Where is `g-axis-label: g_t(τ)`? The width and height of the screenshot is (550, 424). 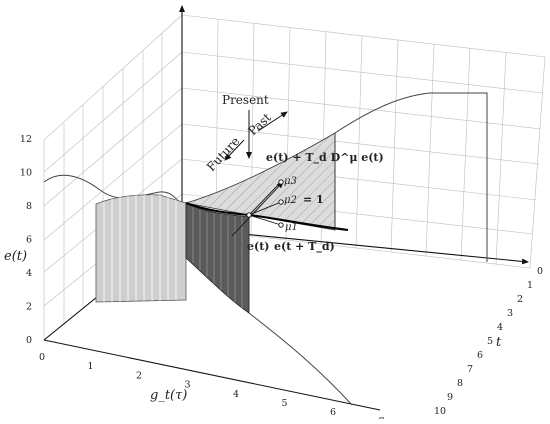
g-axis-label: g_t(τ) is located at coordinates (168, 395).